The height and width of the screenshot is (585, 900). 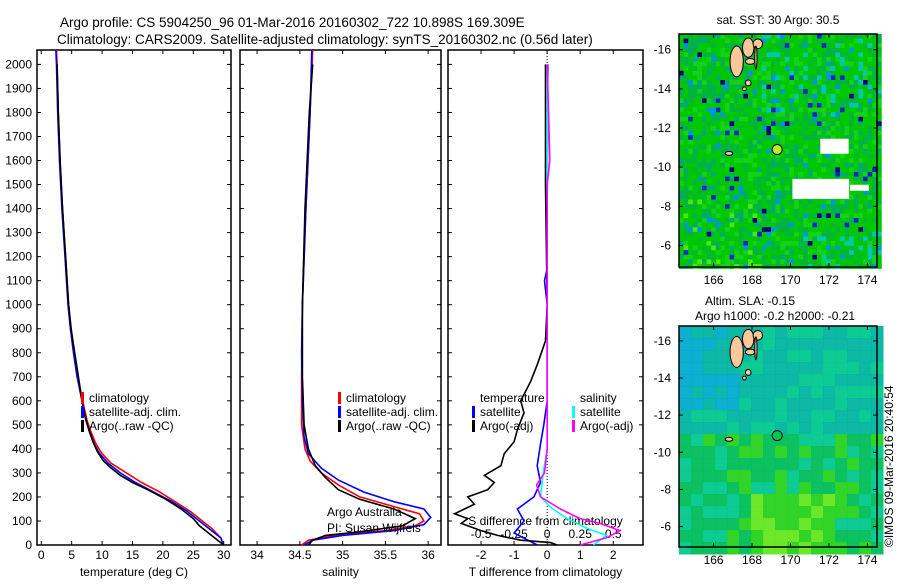 What do you see at coordinates (135, 412) in the screenshot?
I see `legend-label: satellite-adj. clim.` at bounding box center [135, 412].